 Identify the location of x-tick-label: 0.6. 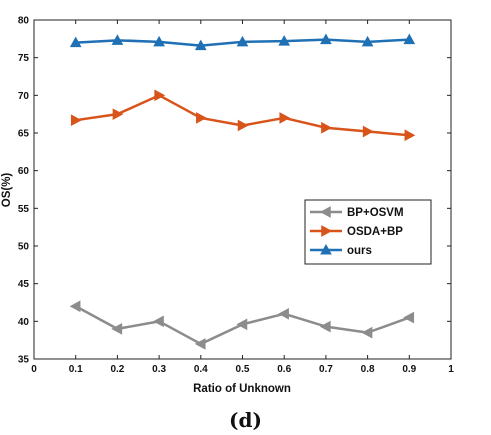
(284, 369).